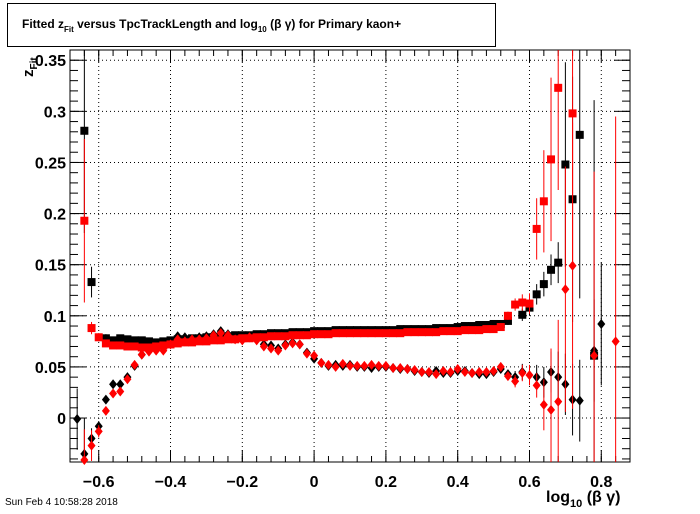 The height and width of the screenshot is (514, 700). What do you see at coordinates (314, 482) in the screenshot?
I see `x-tick-label: 0` at bounding box center [314, 482].